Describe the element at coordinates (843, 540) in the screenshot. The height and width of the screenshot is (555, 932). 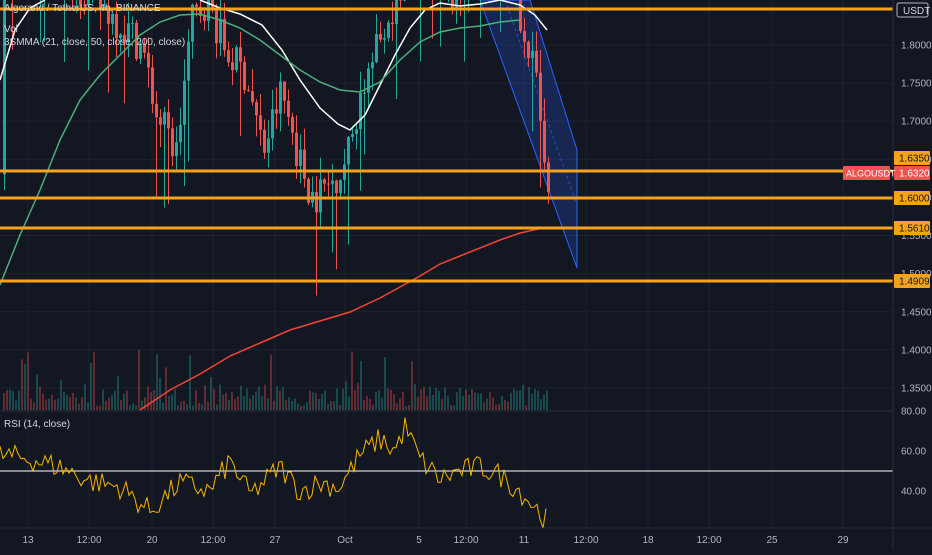
I see `x-tick-label: 29` at that location.